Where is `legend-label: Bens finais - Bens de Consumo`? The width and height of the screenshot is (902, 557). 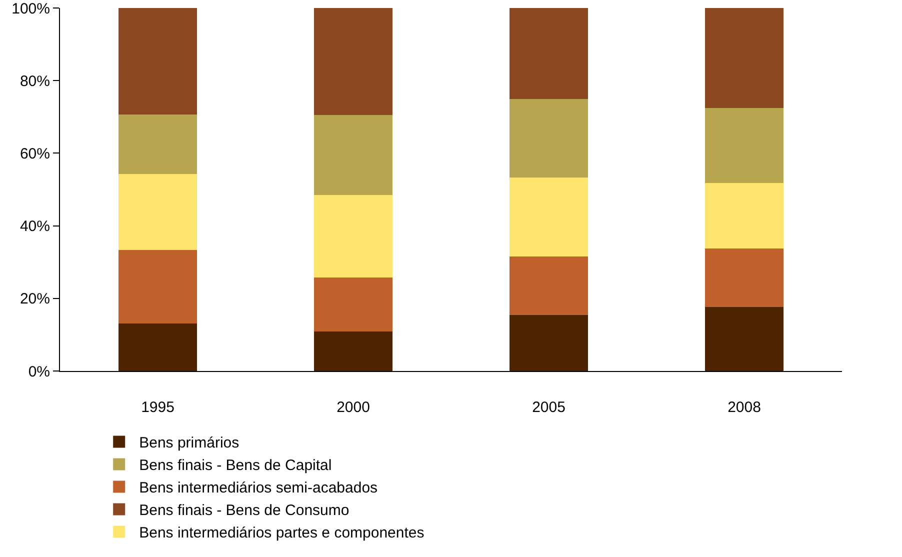 legend-label: Bens finais - Bens de Consumo is located at coordinates (244, 511).